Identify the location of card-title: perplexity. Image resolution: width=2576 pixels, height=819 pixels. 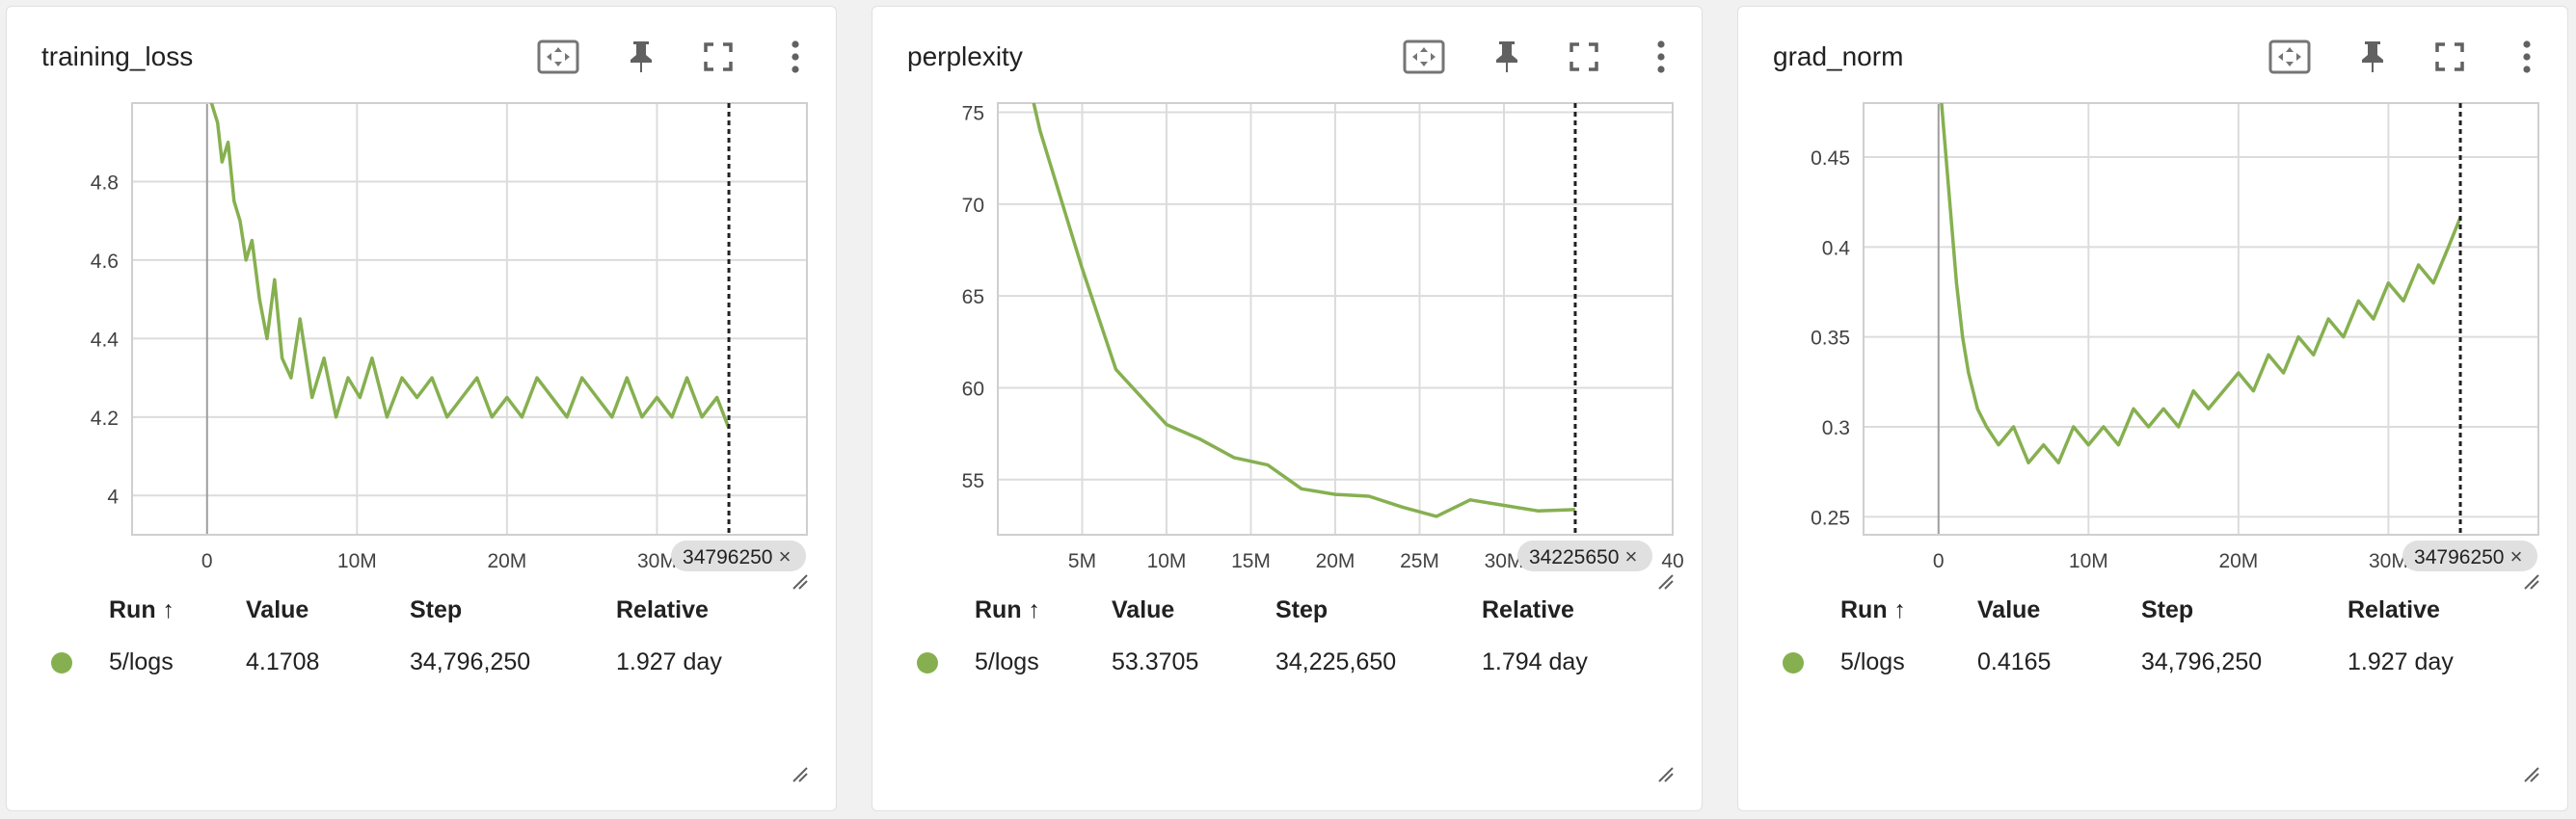
(965, 56).